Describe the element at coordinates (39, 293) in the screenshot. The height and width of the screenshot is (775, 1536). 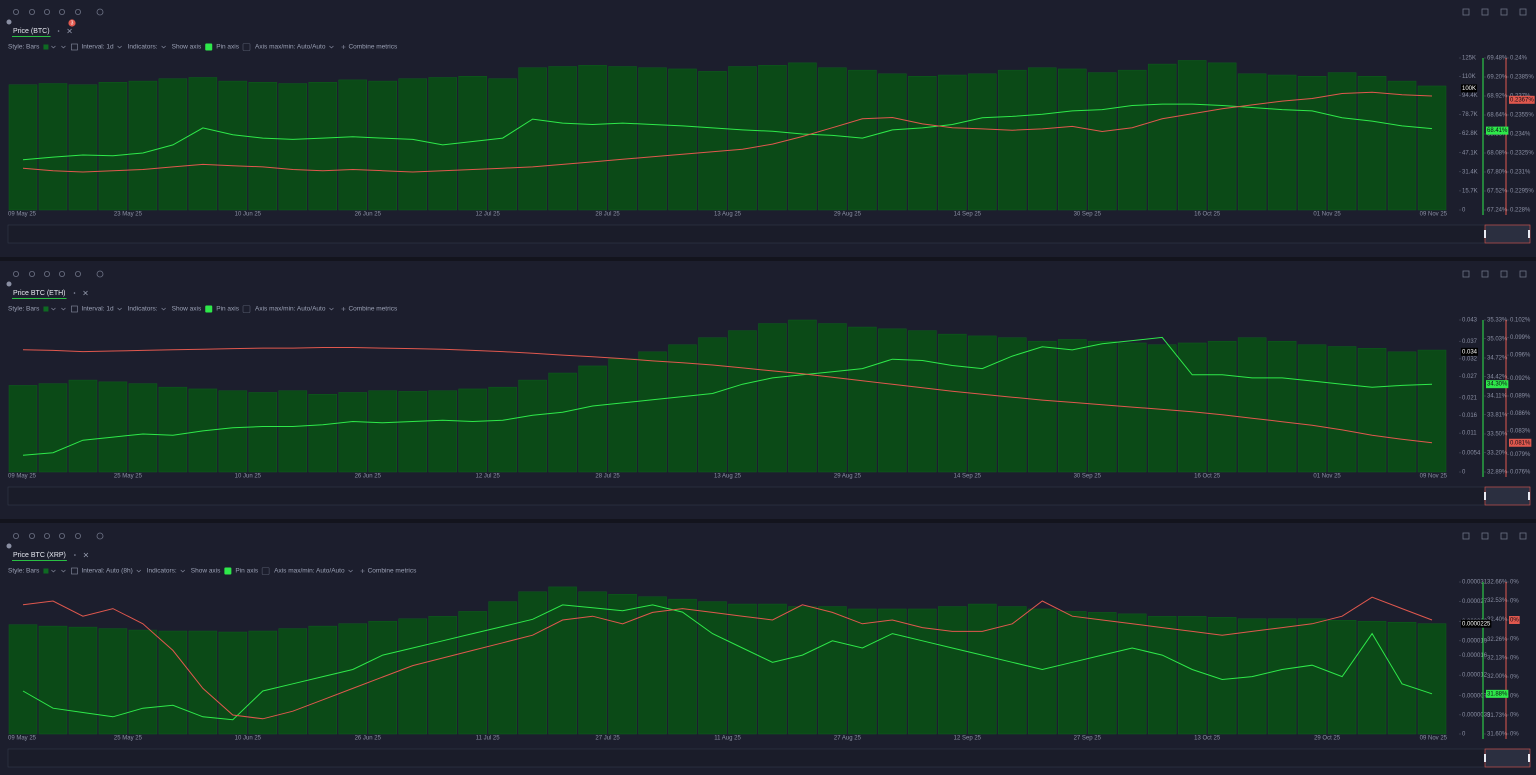
I see `tab-title: Price BTC (ETH)` at that location.